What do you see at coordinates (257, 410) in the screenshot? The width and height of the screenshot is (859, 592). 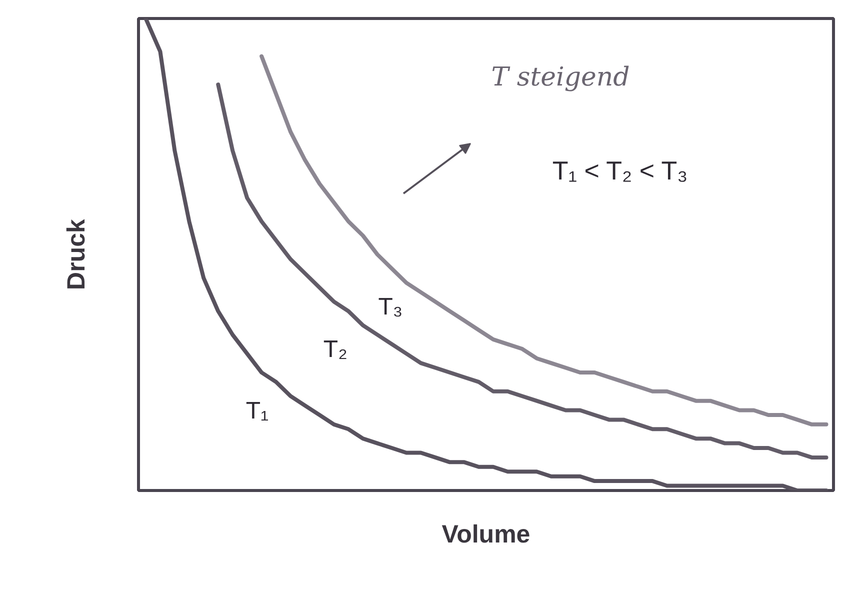 I see `series-label: T₁` at bounding box center [257, 410].